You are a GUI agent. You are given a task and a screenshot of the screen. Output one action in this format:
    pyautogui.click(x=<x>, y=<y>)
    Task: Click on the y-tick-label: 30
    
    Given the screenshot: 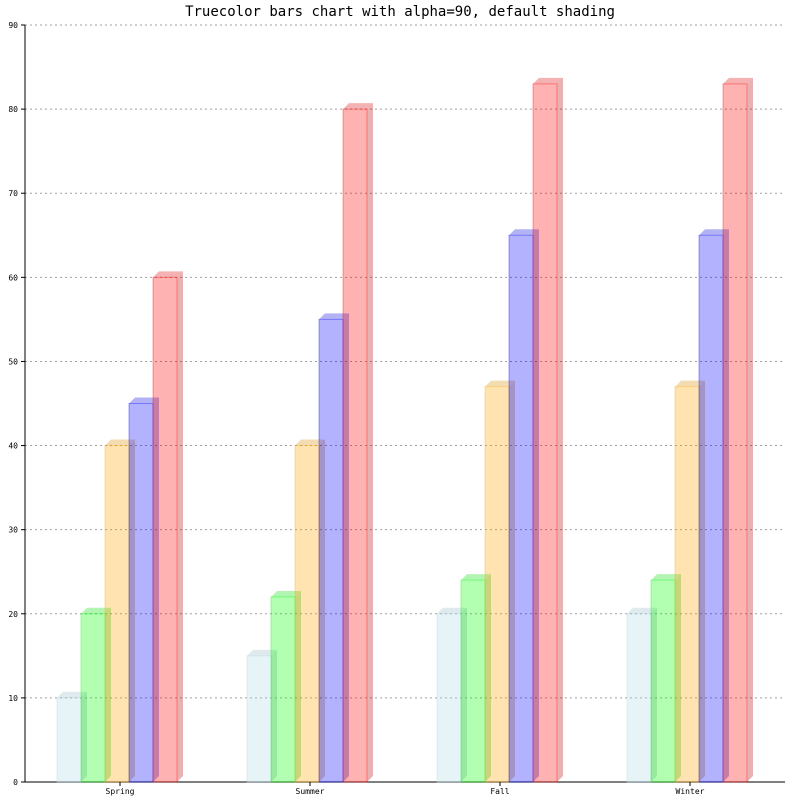 What is the action you would take?
    pyautogui.click(x=13, y=530)
    